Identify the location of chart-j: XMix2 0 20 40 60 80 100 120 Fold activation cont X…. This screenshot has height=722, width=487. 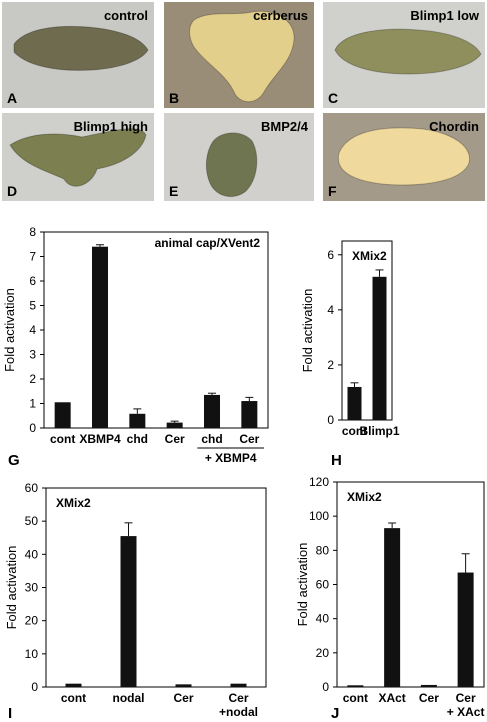
(390, 598).